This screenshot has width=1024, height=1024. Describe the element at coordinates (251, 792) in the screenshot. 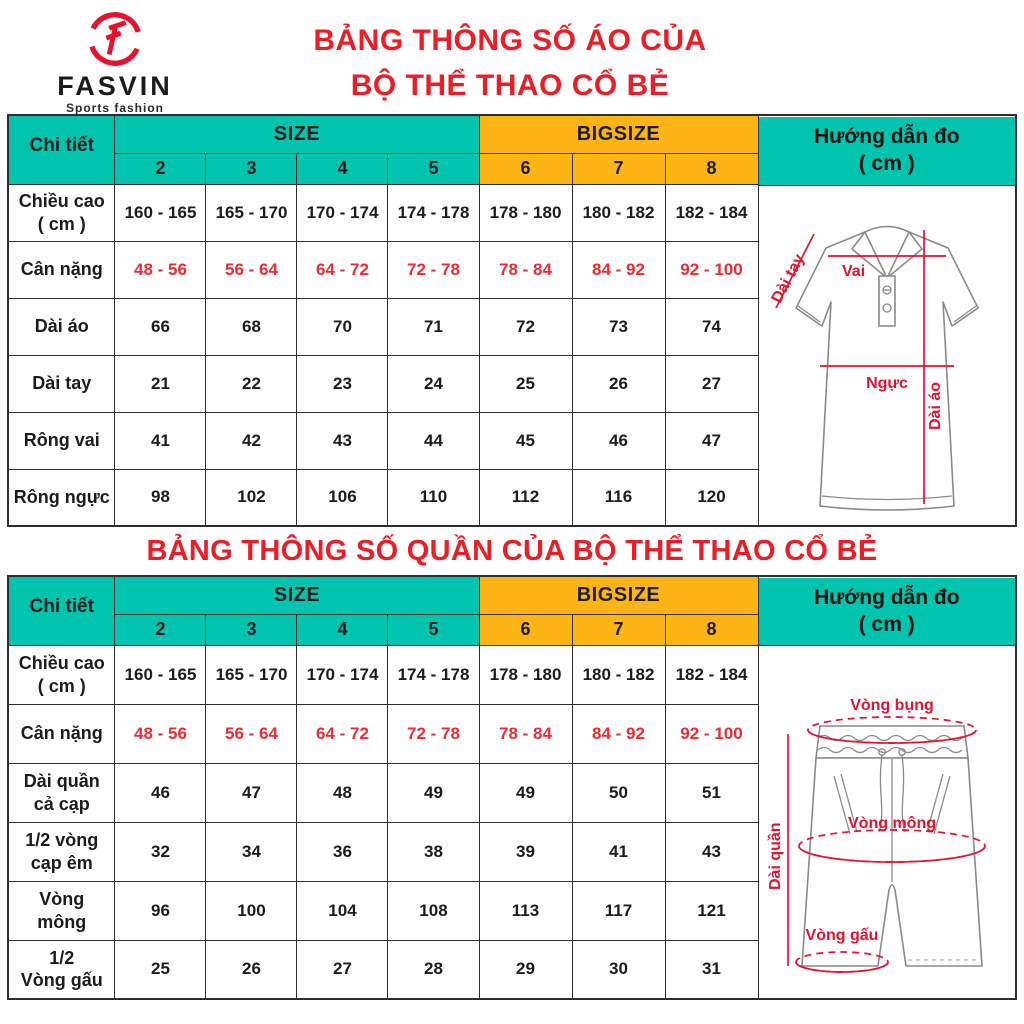

I see `value-cell: 47` at that location.